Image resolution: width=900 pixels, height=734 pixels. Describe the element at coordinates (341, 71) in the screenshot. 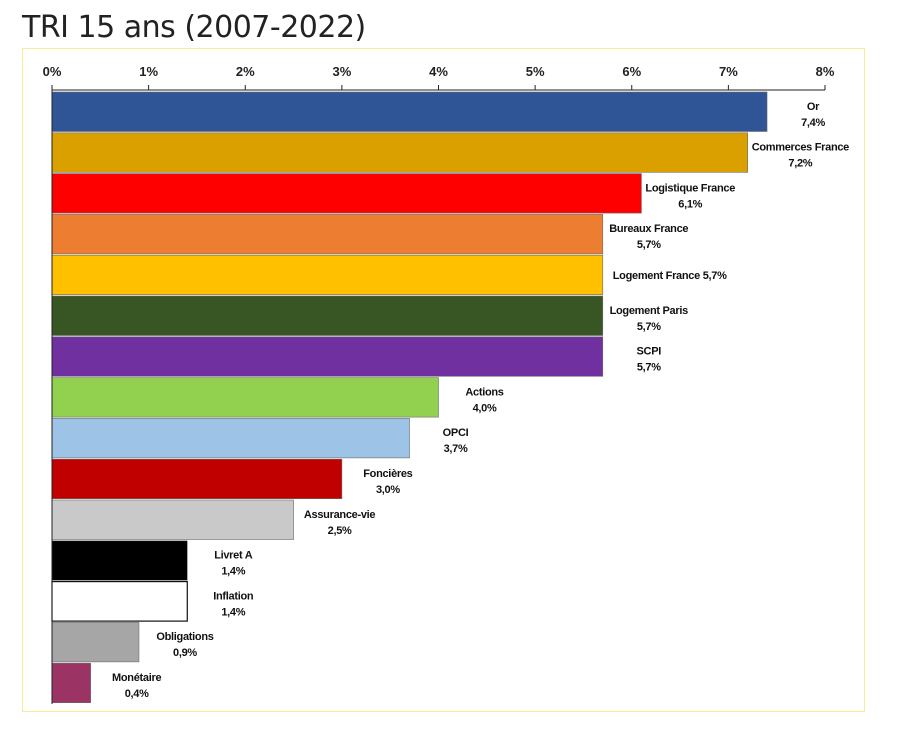

I see `x-tick-label: 3%` at that location.